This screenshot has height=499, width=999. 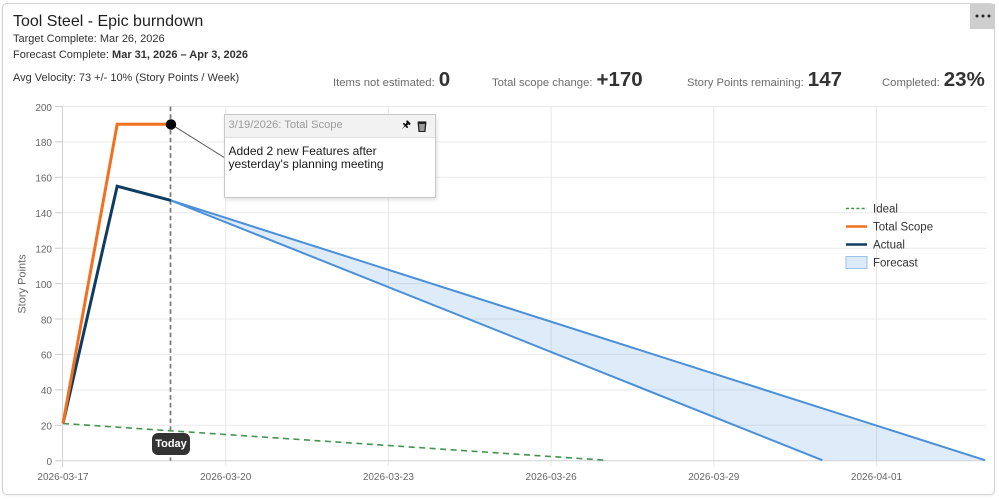 I want to click on svg-text: 80, so click(x=47, y=320).